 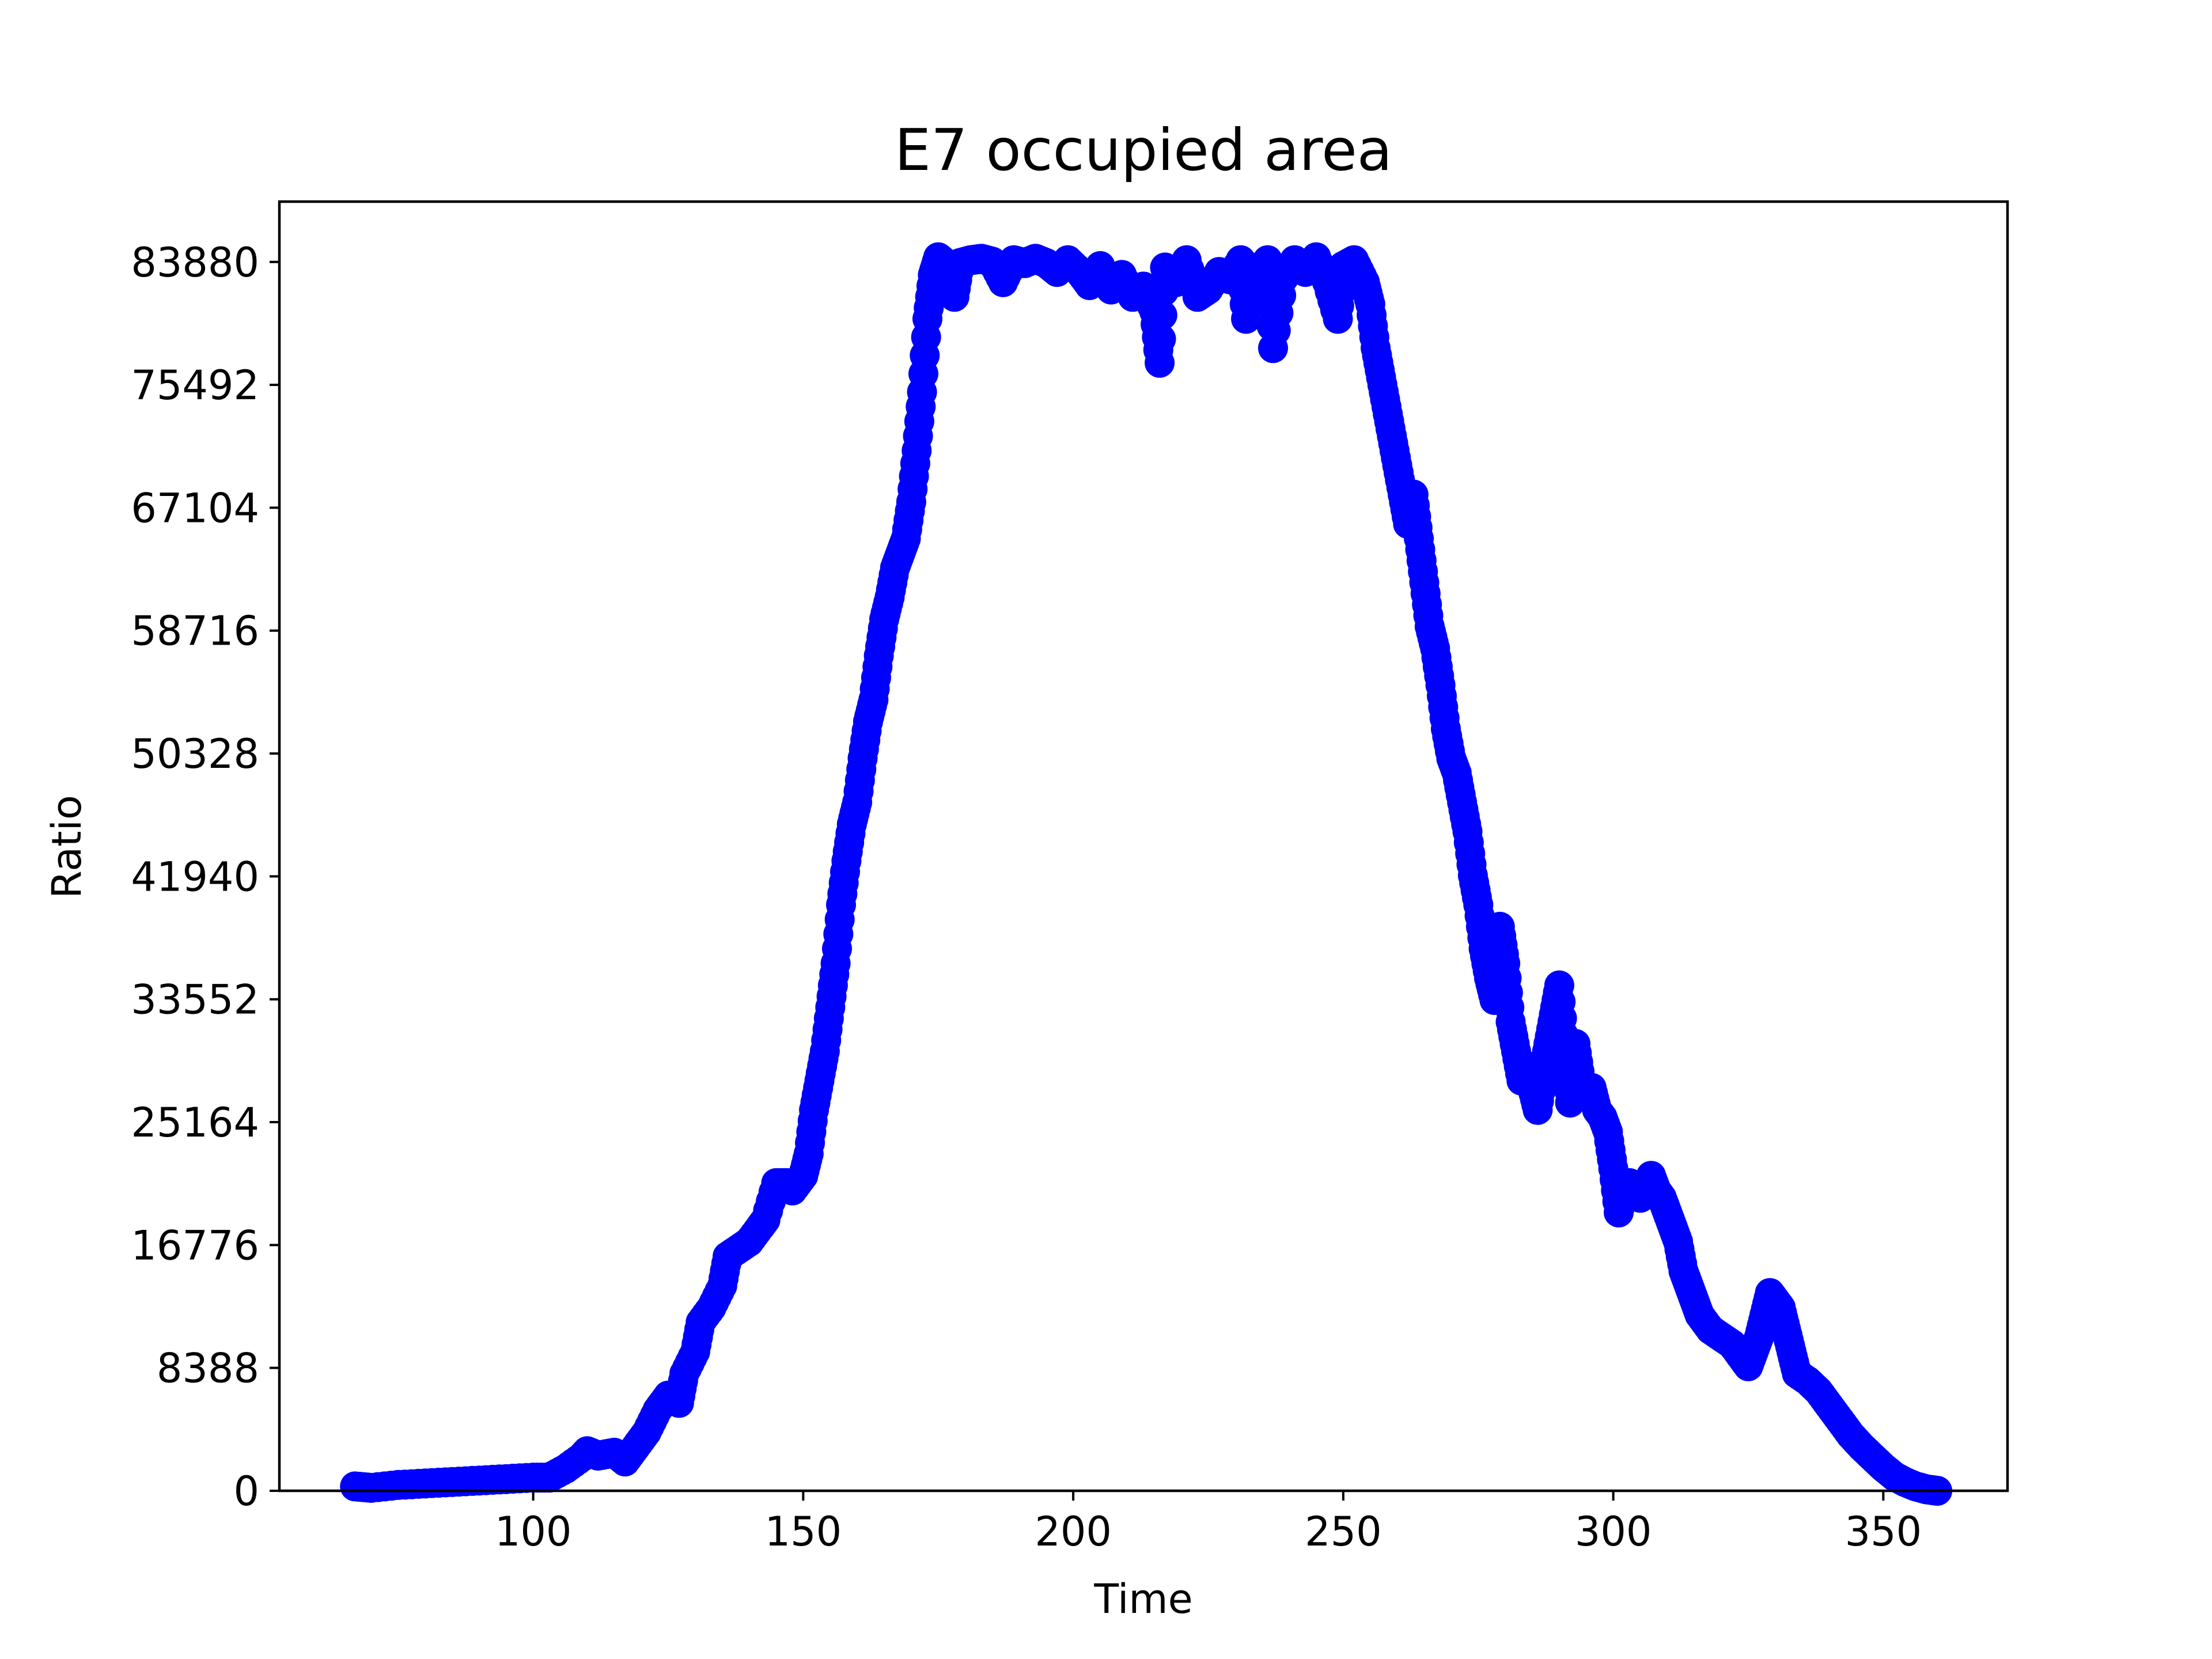 I want to click on y-tick-label: 41940, so click(x=195, y=876).